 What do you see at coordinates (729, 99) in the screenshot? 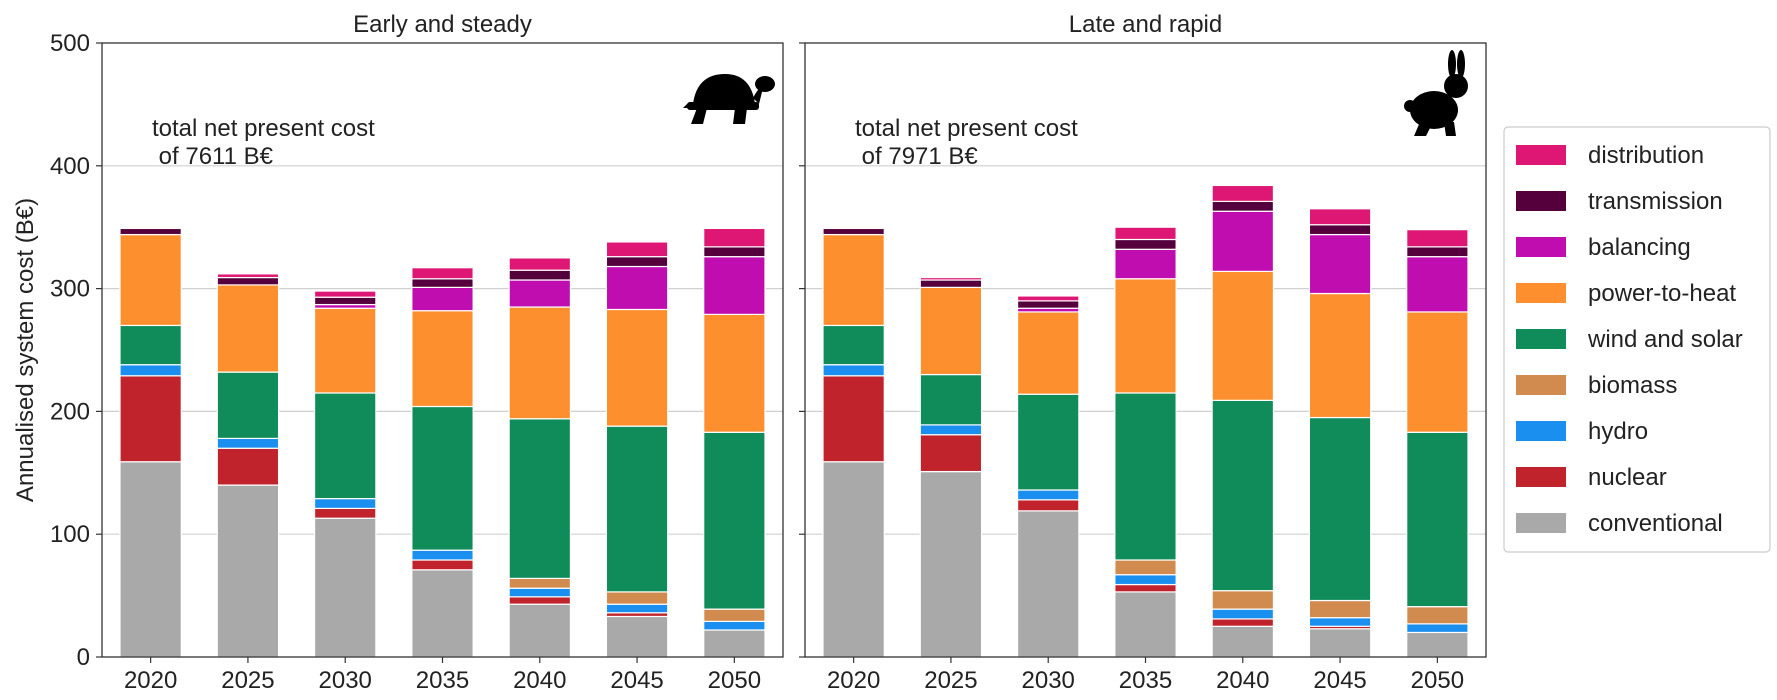
I see `turtle-icon` at bounding box center [729, 99].